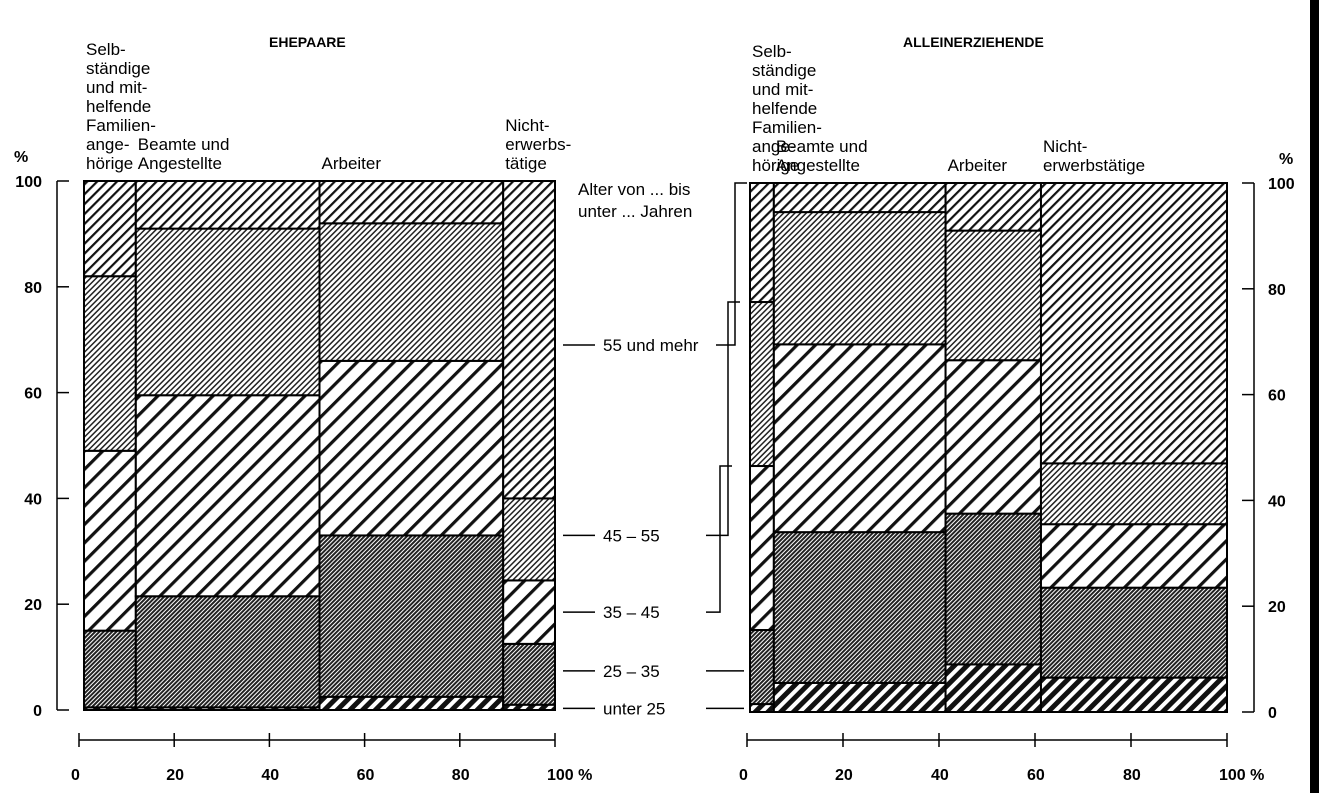  Describe the element at coordinates (973, 42) in the screenshot. I see `chart-title: ALLEINERZIEHENDE` at that location.